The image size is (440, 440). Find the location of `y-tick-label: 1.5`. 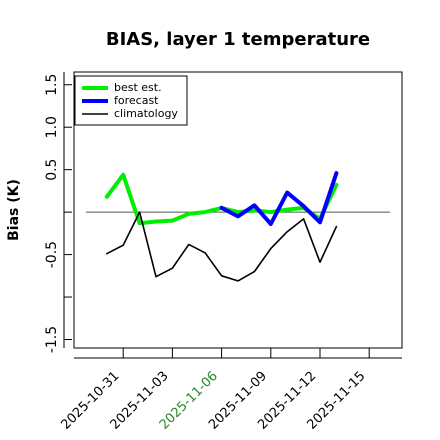

y-tick-label: 1.5 is located at coordinates (52, 85).